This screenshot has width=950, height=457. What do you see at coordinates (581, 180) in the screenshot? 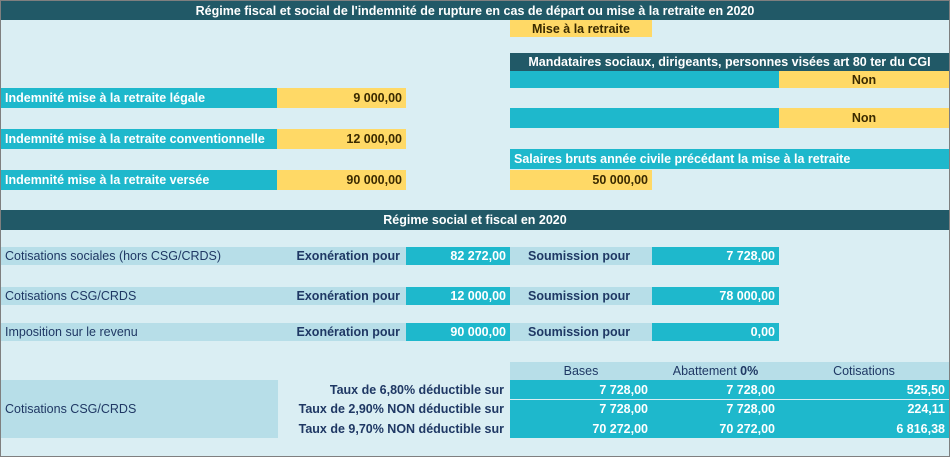
I see `input-cell: 50 000,00` at bounding box center [581, 180].